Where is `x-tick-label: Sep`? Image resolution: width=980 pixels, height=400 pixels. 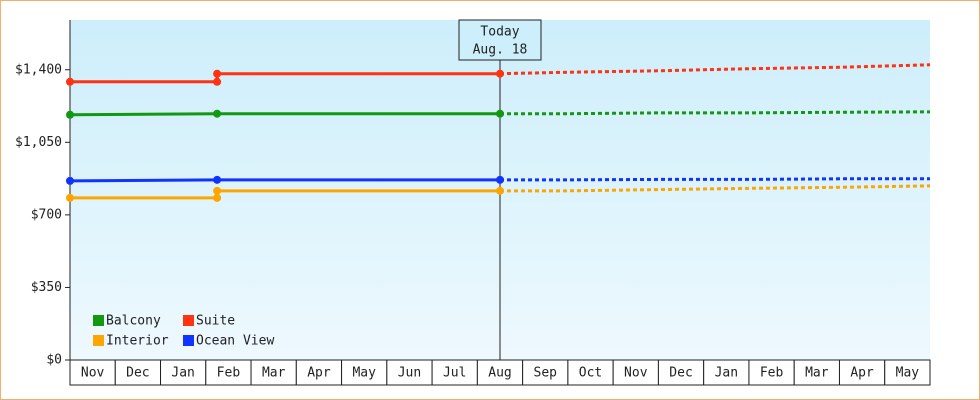
x-tick-label: Sep is located at coordinates (546, 373).